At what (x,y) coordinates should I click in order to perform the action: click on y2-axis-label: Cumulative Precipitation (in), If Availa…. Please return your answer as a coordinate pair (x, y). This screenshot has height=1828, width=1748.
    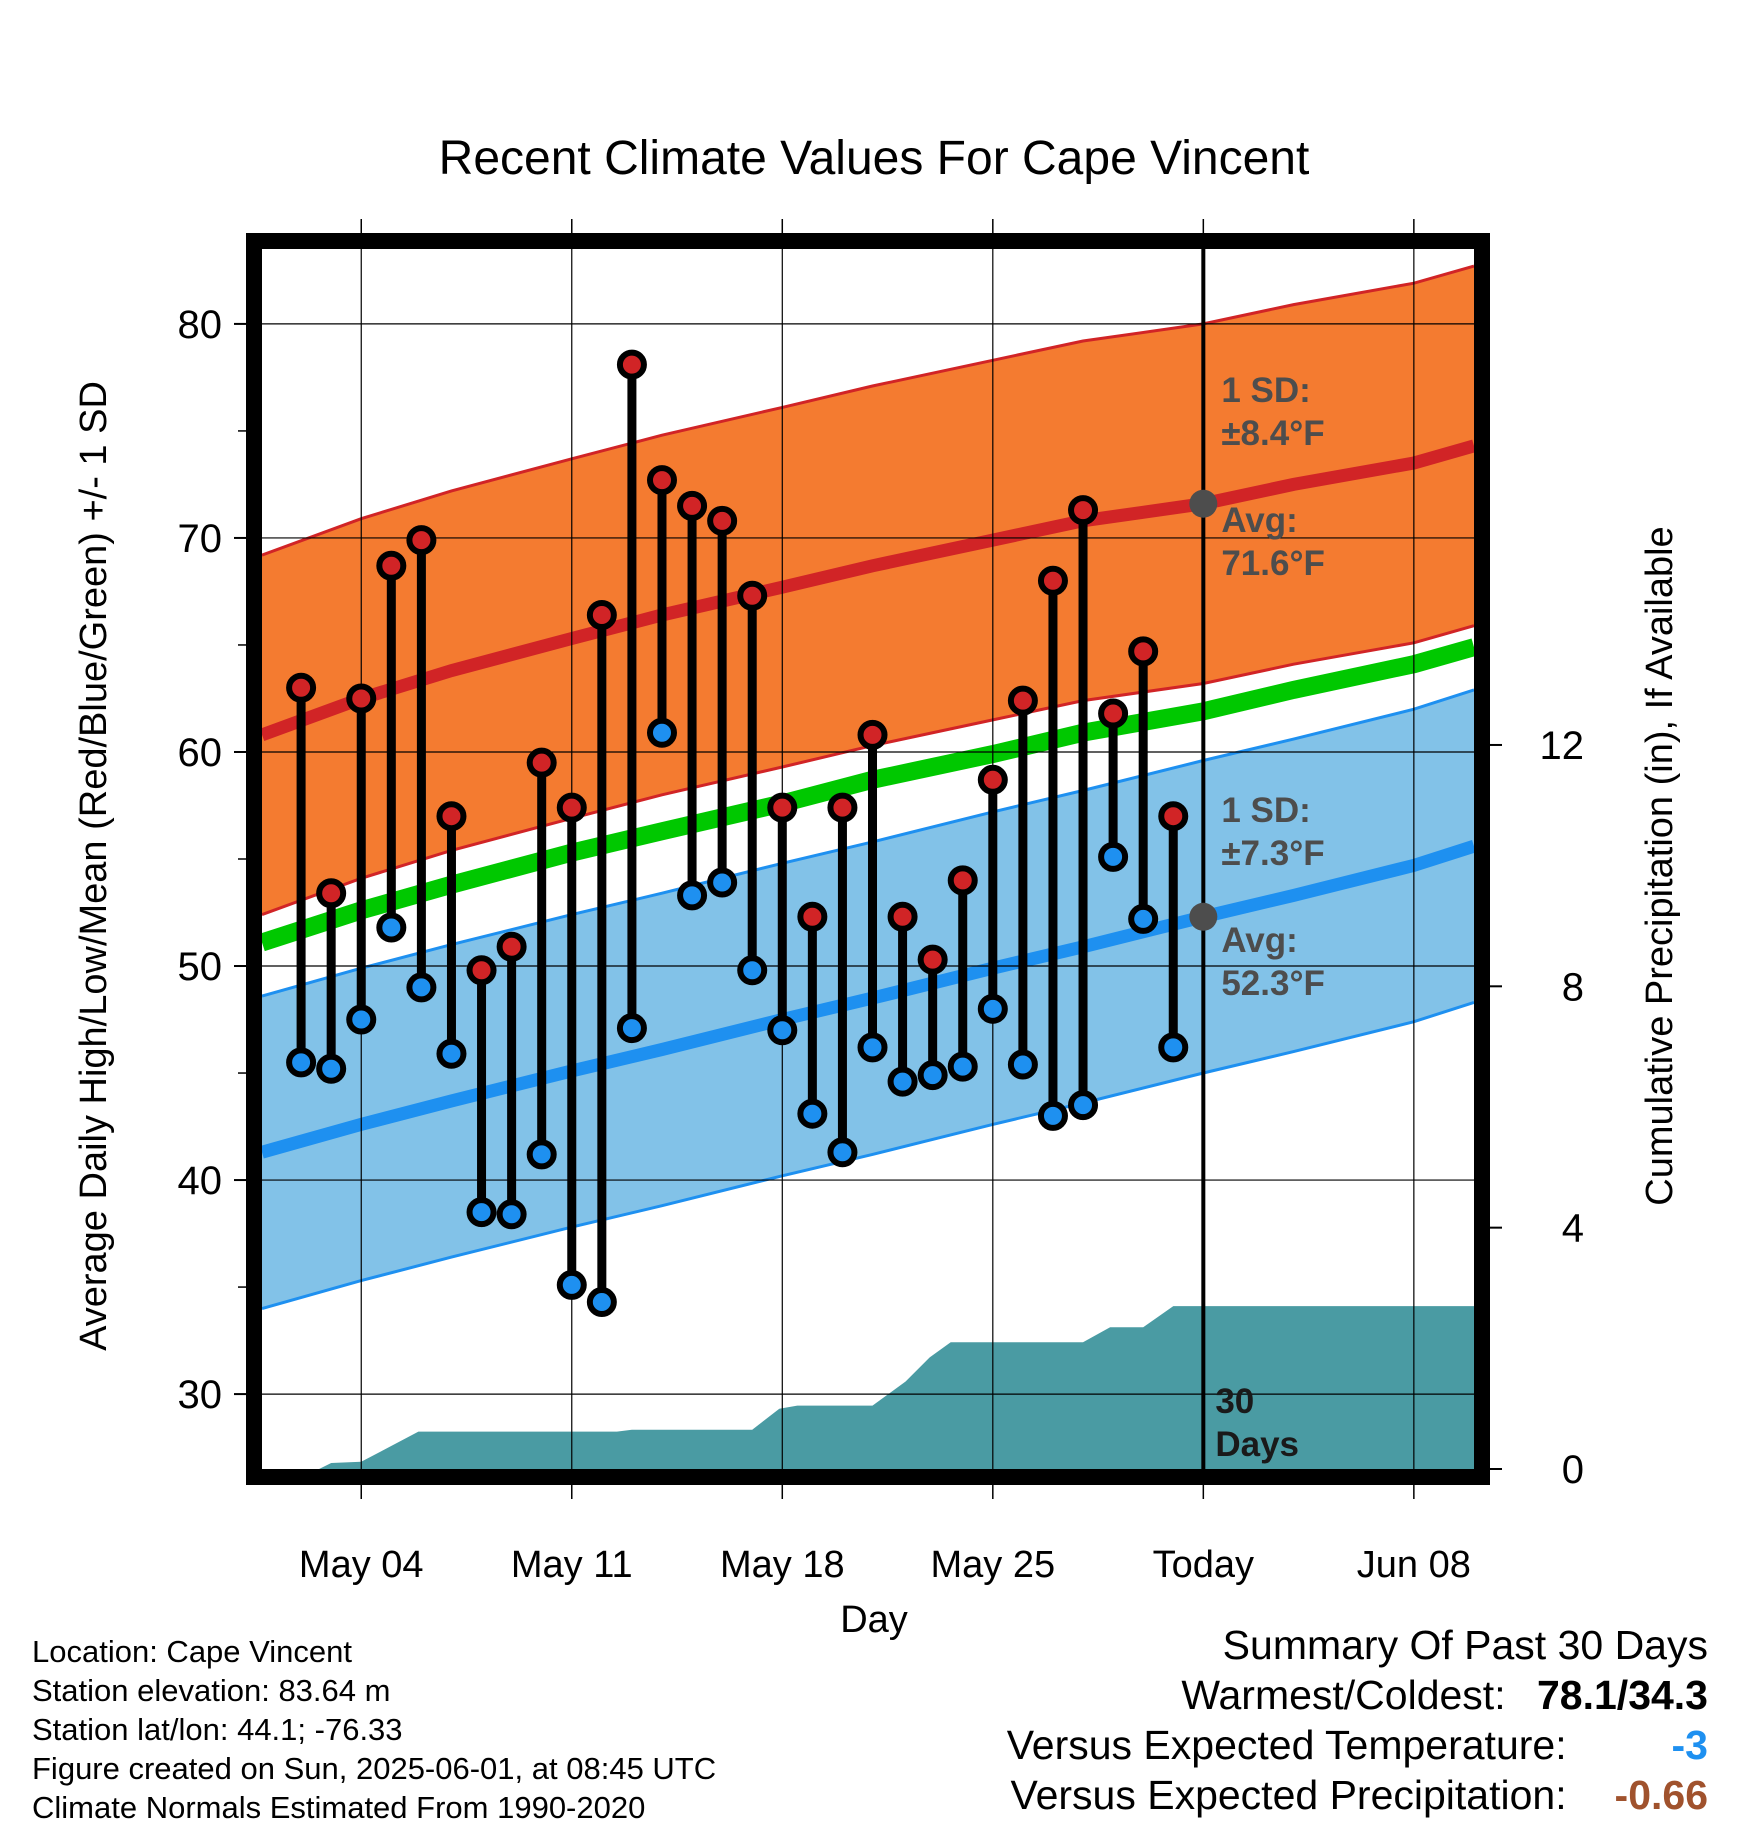
    Looking at the image, I should click on (1660, 865).